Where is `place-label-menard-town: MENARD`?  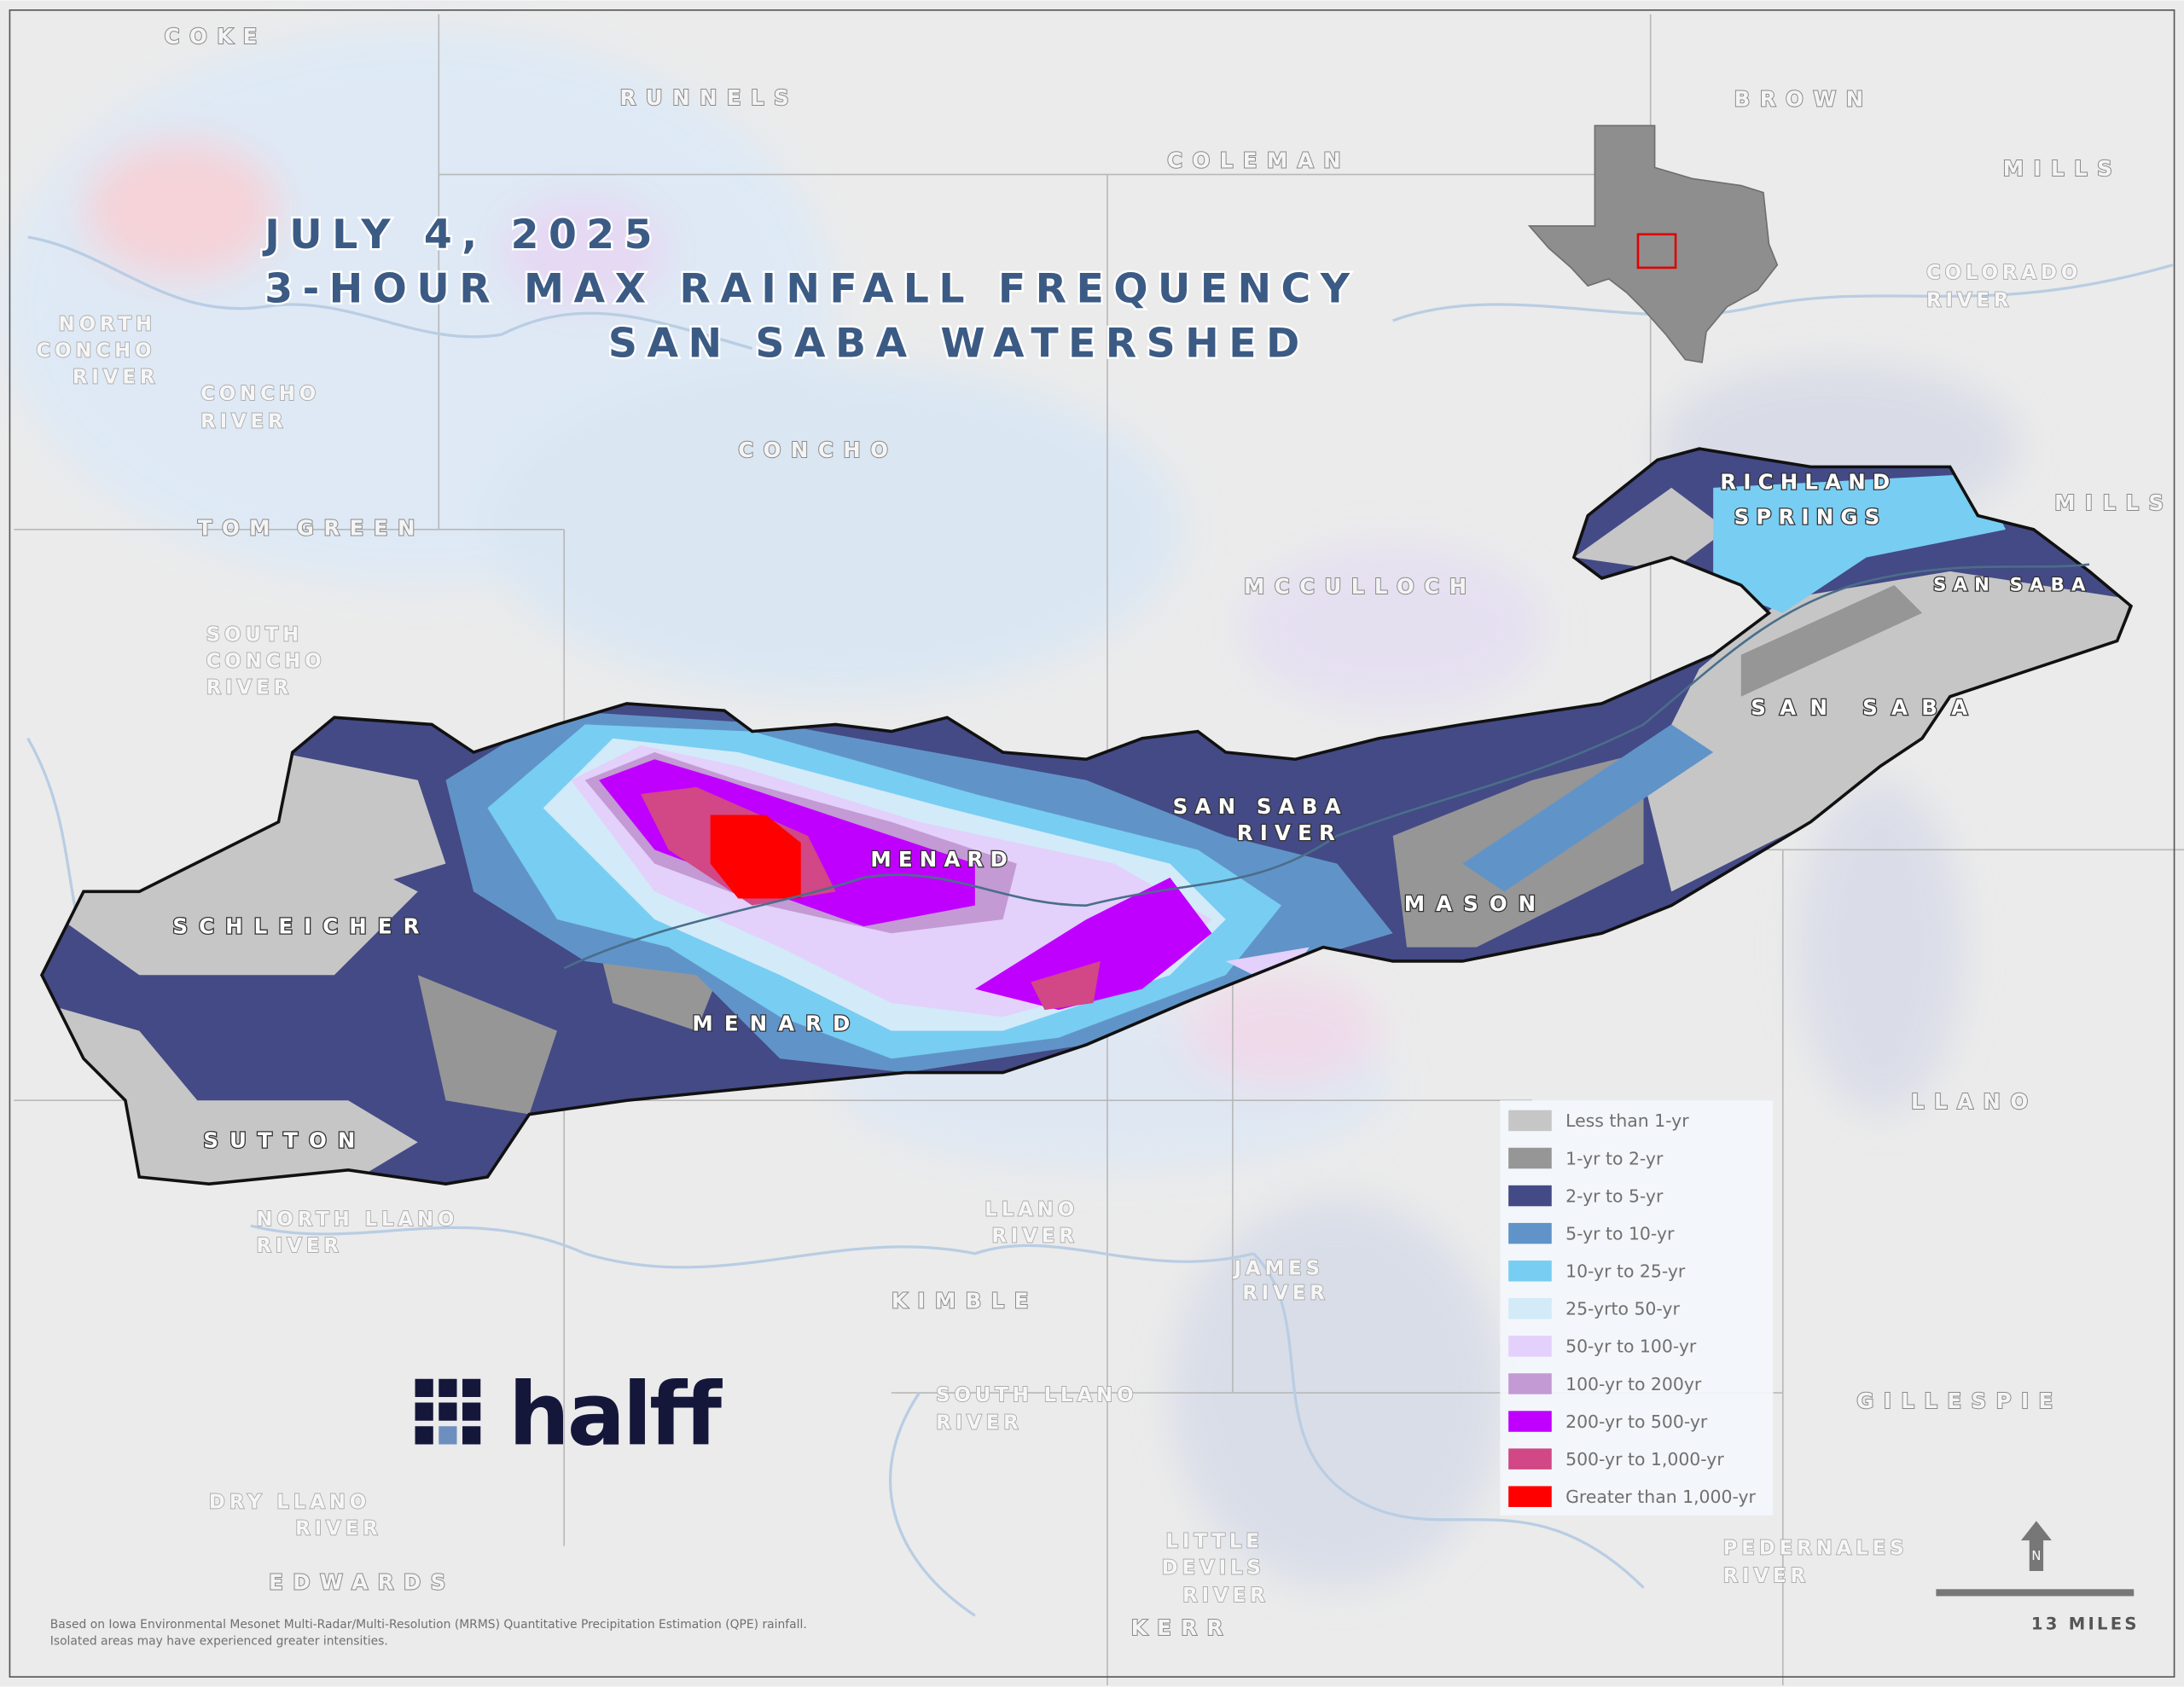 place-label-menard-town: MENARD is located at coordinates (942, 860).